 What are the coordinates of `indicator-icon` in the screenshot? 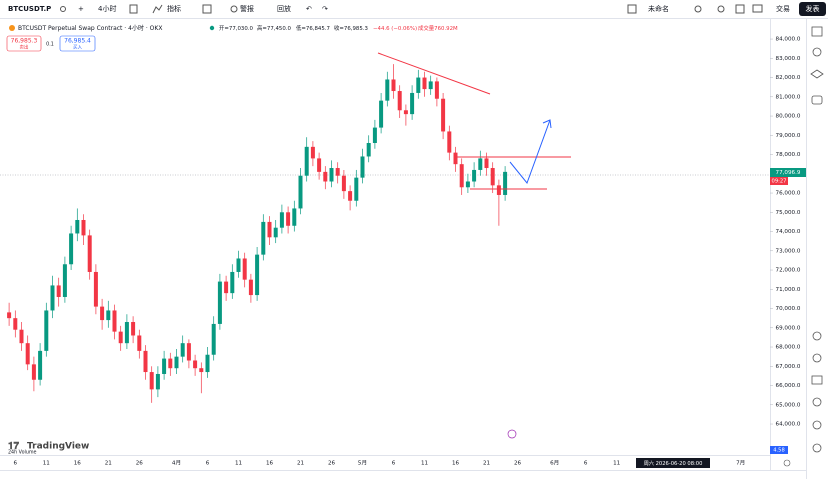 It's located at (157, 9).